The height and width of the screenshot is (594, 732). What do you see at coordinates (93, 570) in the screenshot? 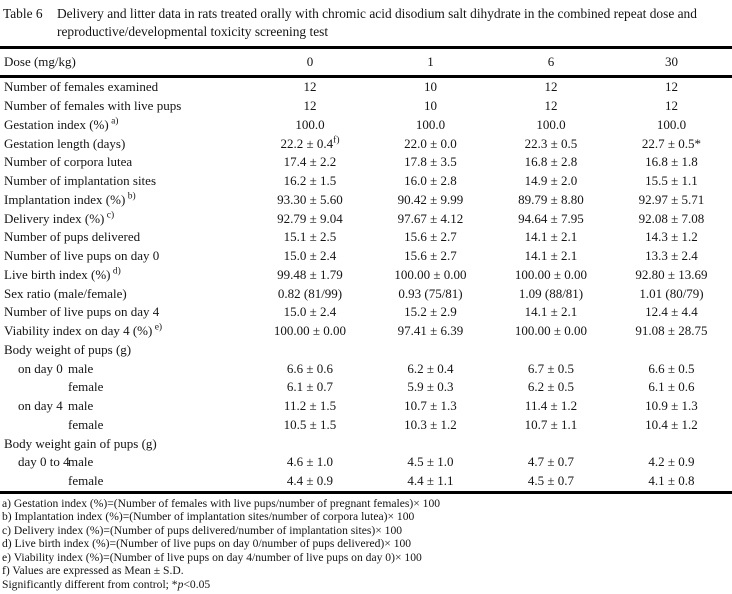
I see `footnote-line: f) Values are expressed as Mean ± S.D.` at bounding box center [93, 570].